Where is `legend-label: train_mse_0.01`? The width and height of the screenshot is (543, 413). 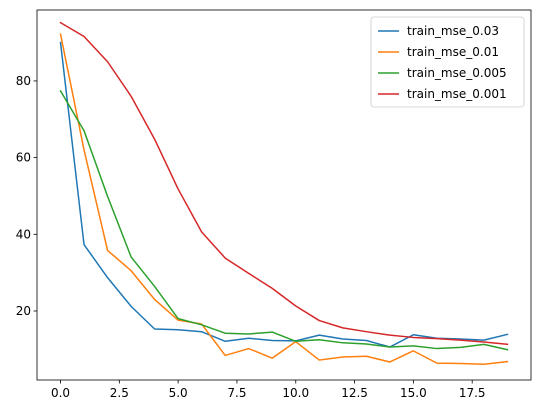 legend-label: train_mse_0.01 is located at coordinates (453, 52).